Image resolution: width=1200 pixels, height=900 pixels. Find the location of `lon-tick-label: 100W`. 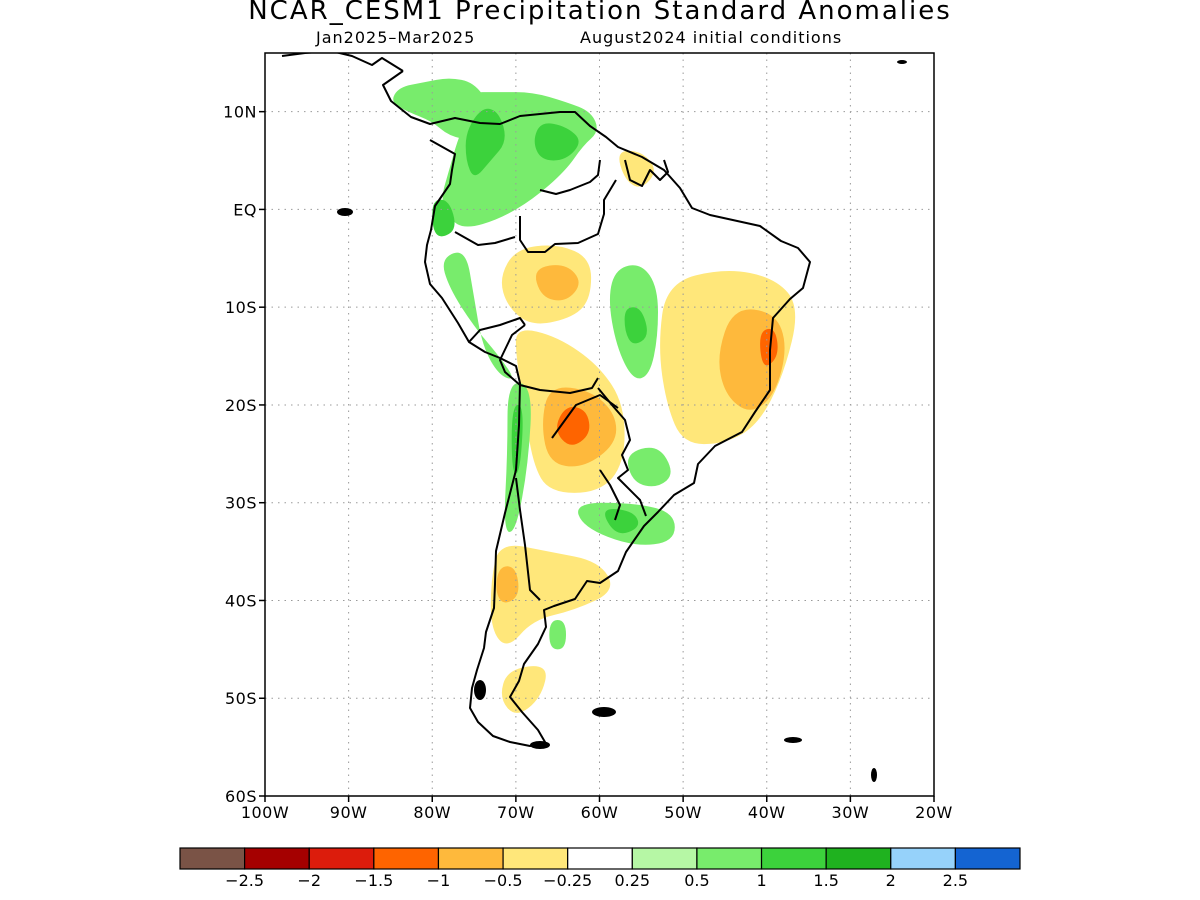

lon-tick-label: 100W is located at coordinates (265, 812).